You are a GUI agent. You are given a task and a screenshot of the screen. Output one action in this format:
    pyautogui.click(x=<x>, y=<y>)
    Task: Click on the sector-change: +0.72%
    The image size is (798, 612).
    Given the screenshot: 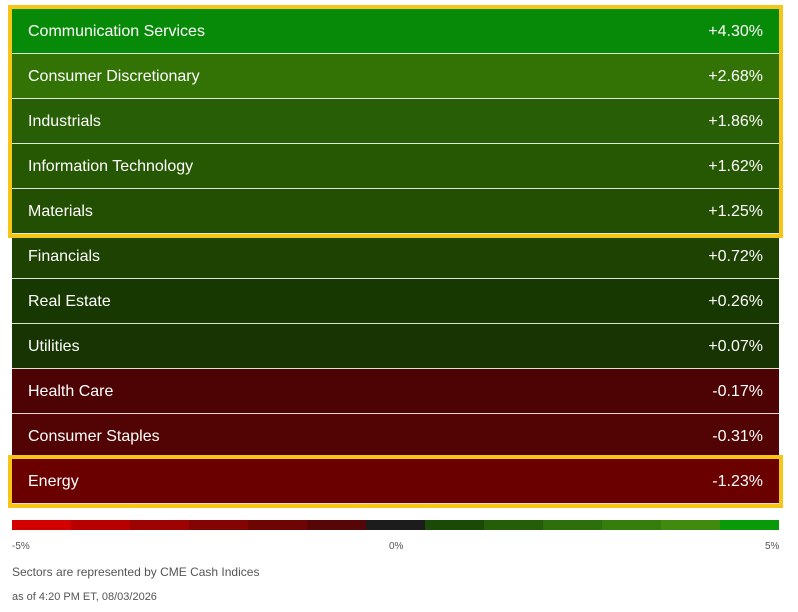 What is the action you would take?
    pyautogui.click(x=735, y=256)
    